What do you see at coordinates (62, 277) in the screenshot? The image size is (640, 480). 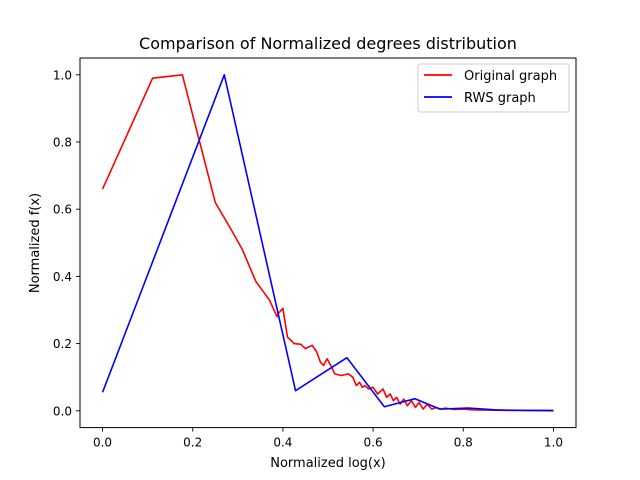 I see `y-tick-label: 0.4` at bounding box center [62, 277].